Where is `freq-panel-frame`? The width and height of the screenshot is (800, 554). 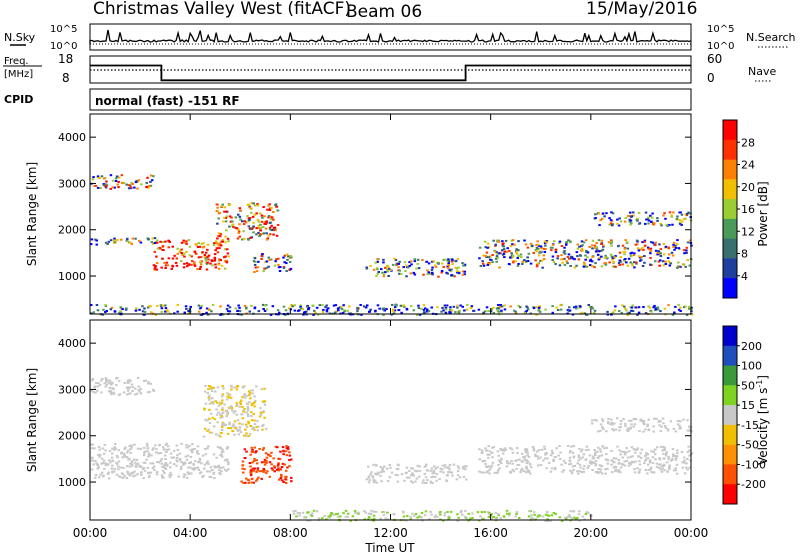 freq-panel-frame is located at coordinates (390, 69).